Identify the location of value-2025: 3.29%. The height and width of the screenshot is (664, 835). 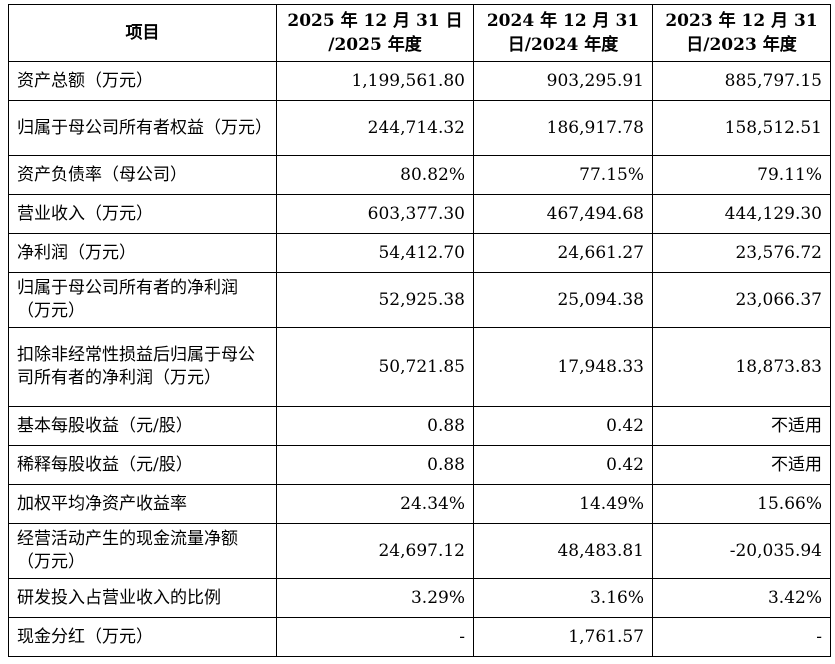
(375, 598).